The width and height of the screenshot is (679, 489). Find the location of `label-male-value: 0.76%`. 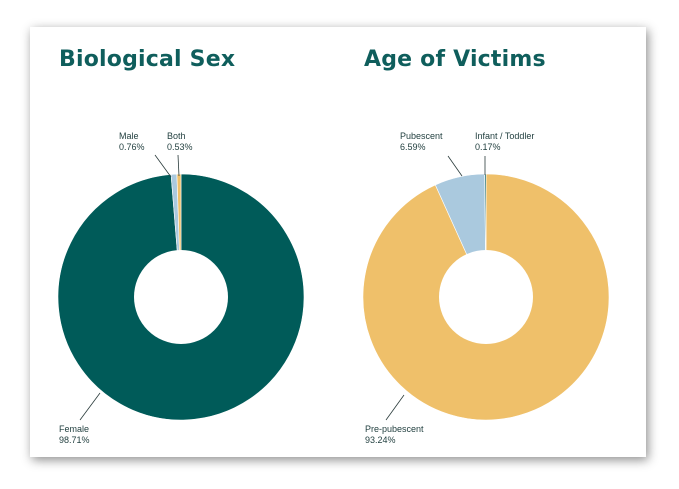

label-male-value: 0.76% is located at coordinates (132, 147).